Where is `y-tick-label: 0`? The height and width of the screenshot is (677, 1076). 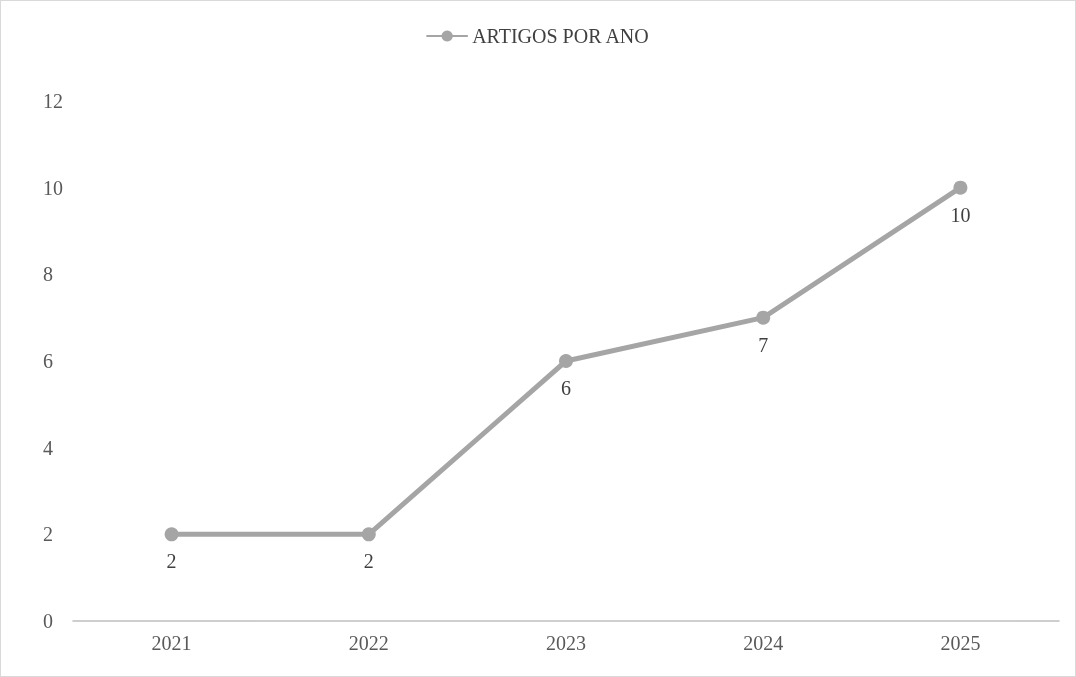
y-tick-label: 0 is located at coordinates (48, 621).